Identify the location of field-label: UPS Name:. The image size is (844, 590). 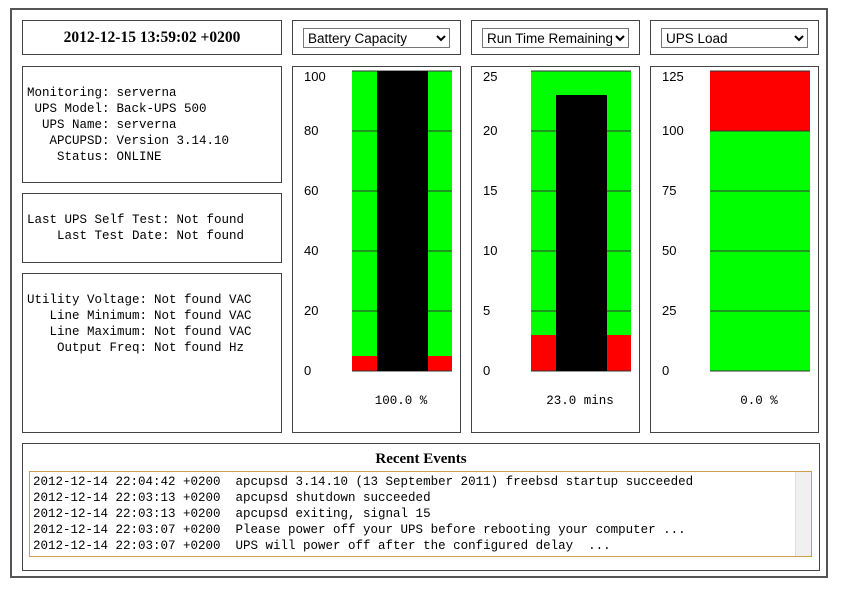
(76, 125).